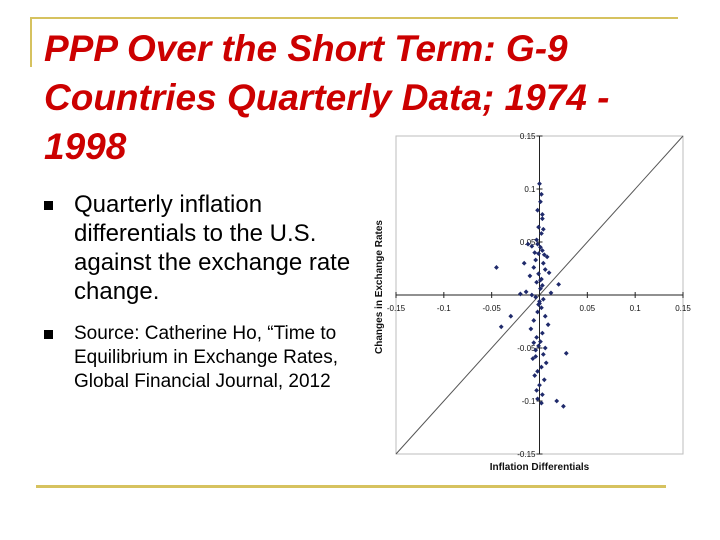 This screenshot has height=540, width=720. I want to click on x-tick-label: -0.1, so click(444, 308).